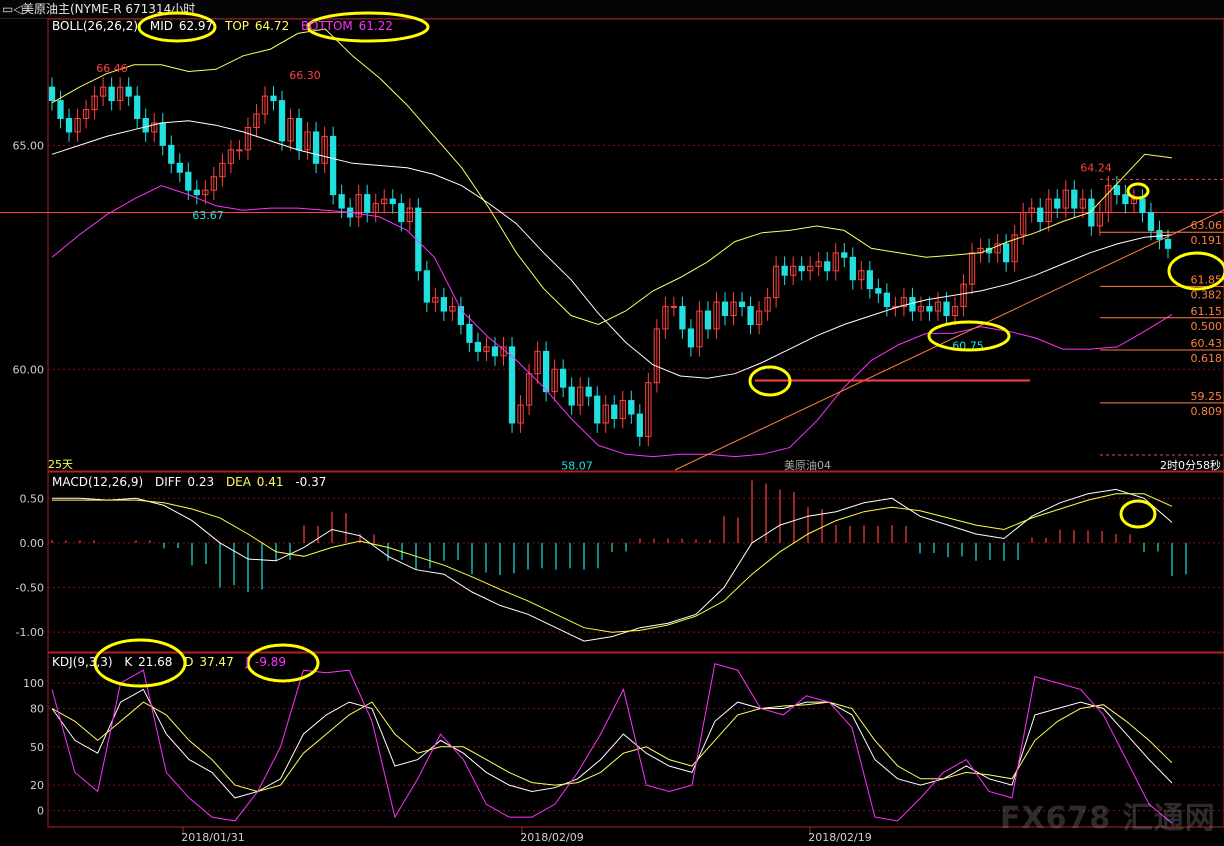 This screenshot has height=846, width=1224. I want to click on period-label: 25天, so click(60, 464).